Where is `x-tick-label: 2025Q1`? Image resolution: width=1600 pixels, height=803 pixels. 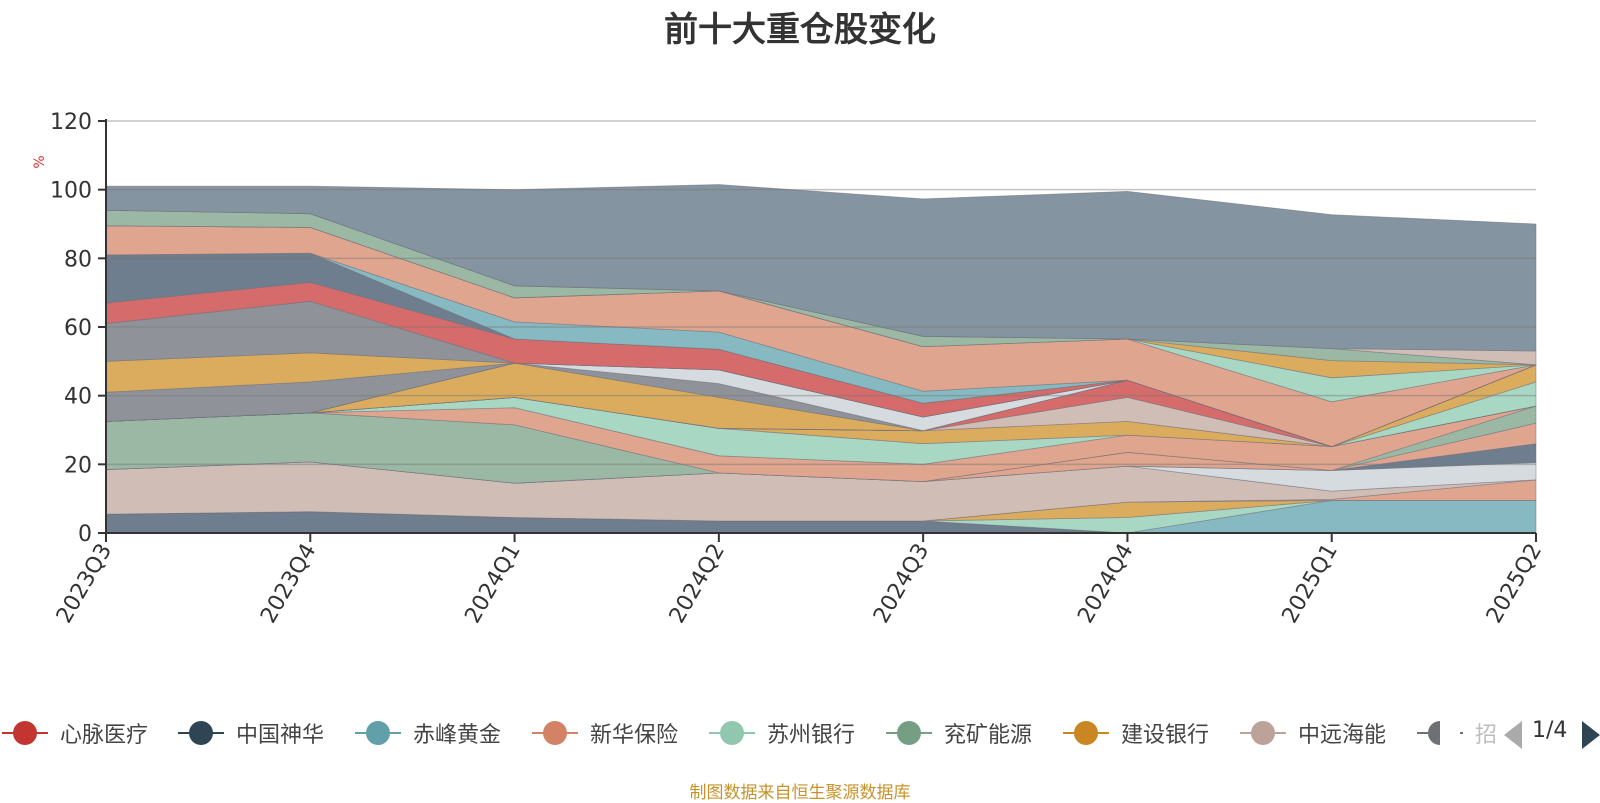 x-tick-label: 2025Q1 is located at coordinates (1310, 584).